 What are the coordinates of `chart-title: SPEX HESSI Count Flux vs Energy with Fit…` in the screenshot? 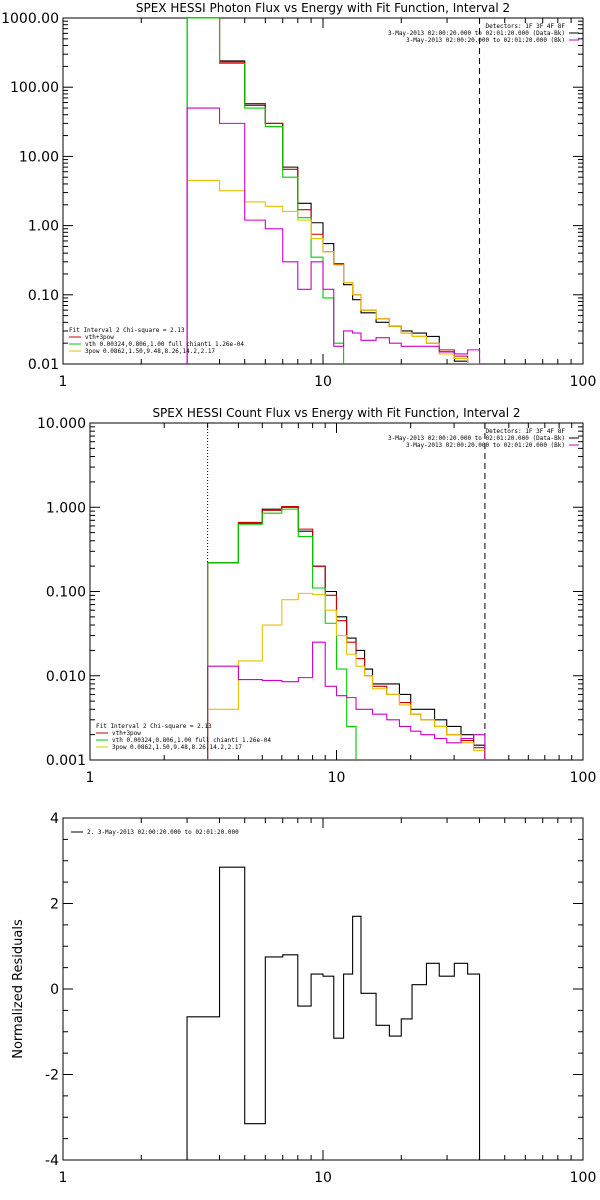 It's located at (336, 413).